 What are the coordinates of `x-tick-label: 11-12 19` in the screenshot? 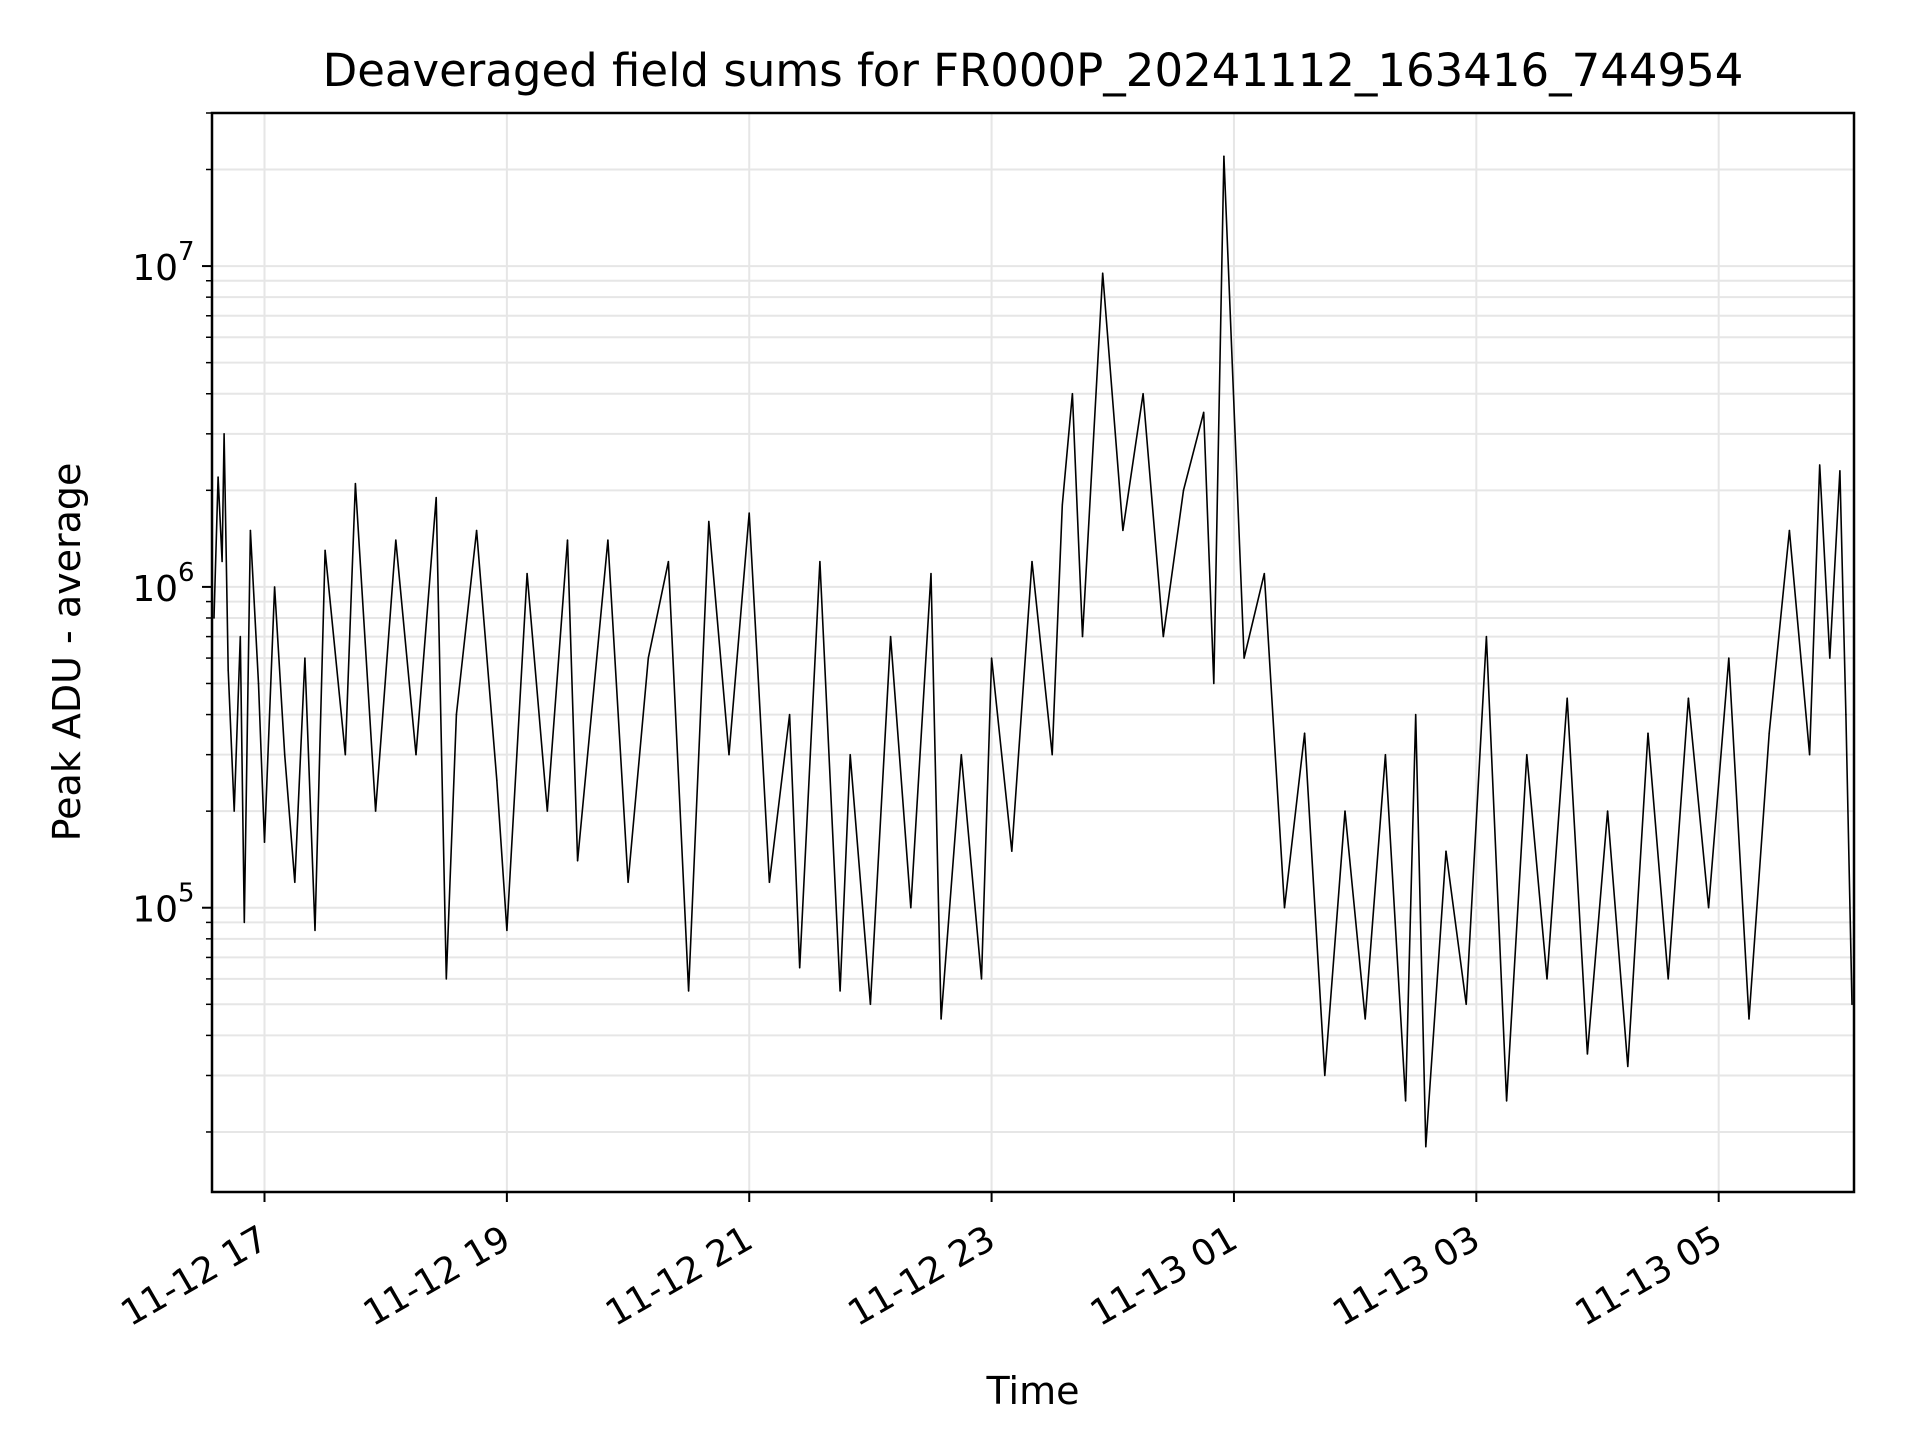 It's located at (437, 1276).